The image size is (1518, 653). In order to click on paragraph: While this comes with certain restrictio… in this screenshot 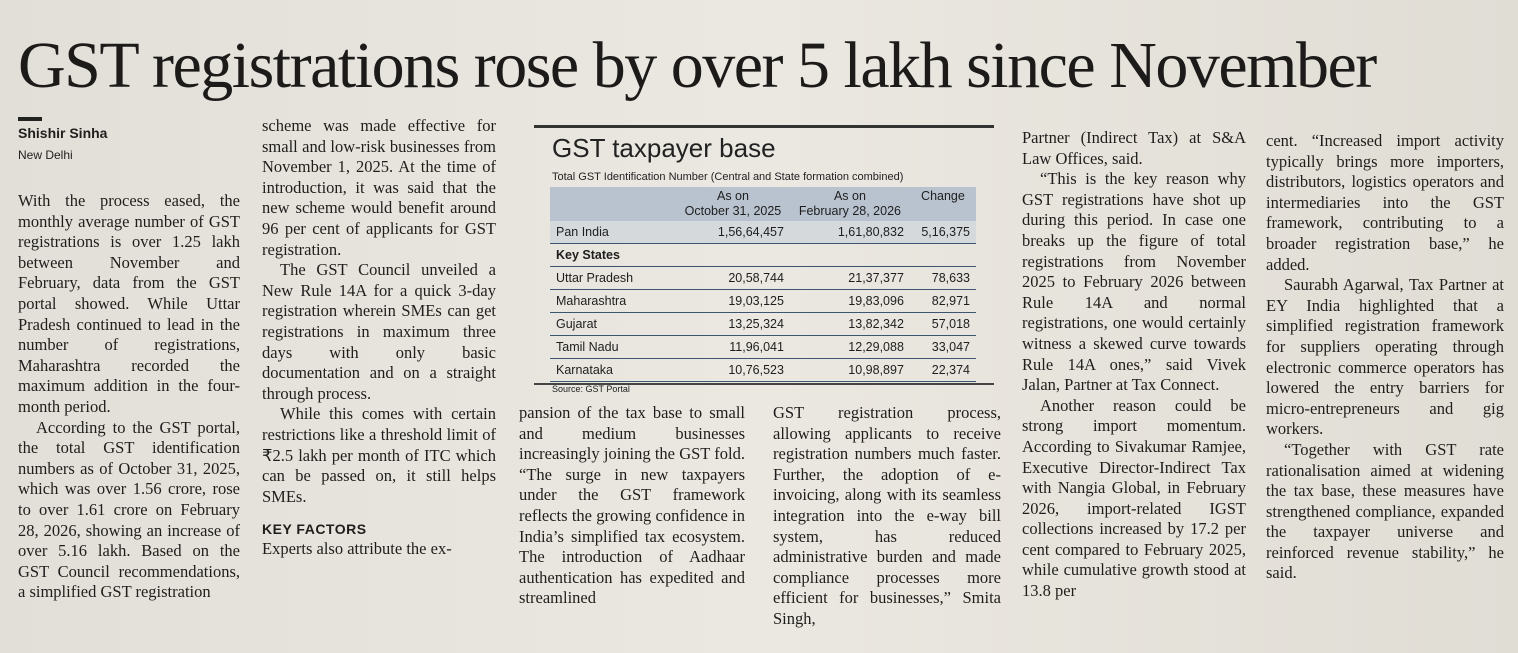, I will do `click(379, 455)`.